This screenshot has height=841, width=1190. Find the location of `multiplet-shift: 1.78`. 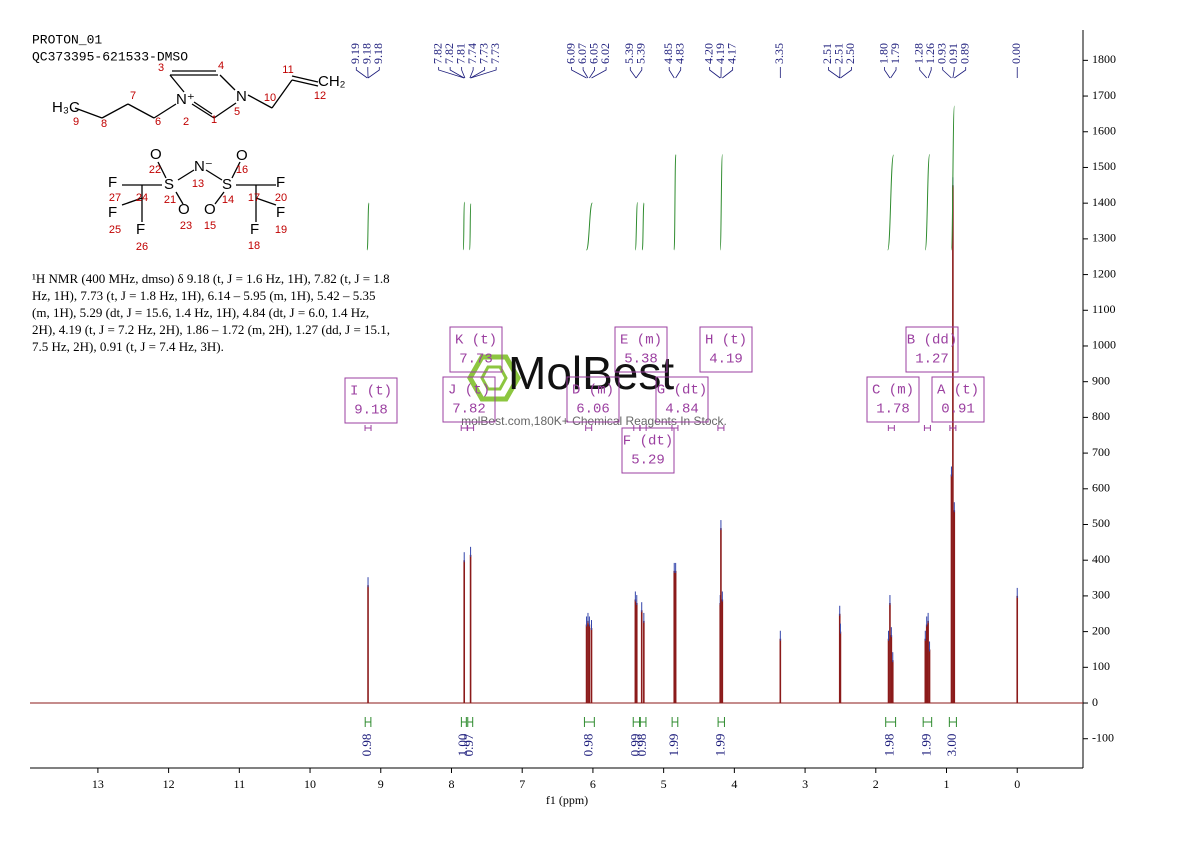

multiplet-shift: 1.78 is located at coordinates (893, 410).